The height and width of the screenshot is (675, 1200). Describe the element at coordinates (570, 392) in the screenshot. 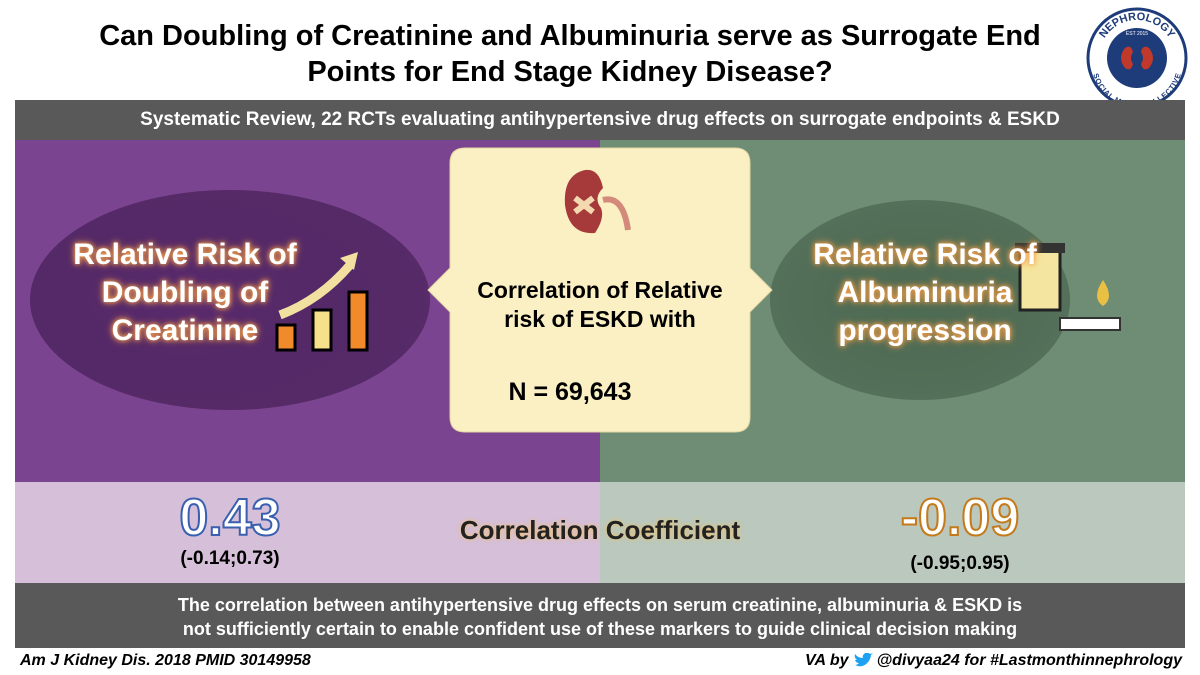

I see `sample-size: N = 69,643` at that location.